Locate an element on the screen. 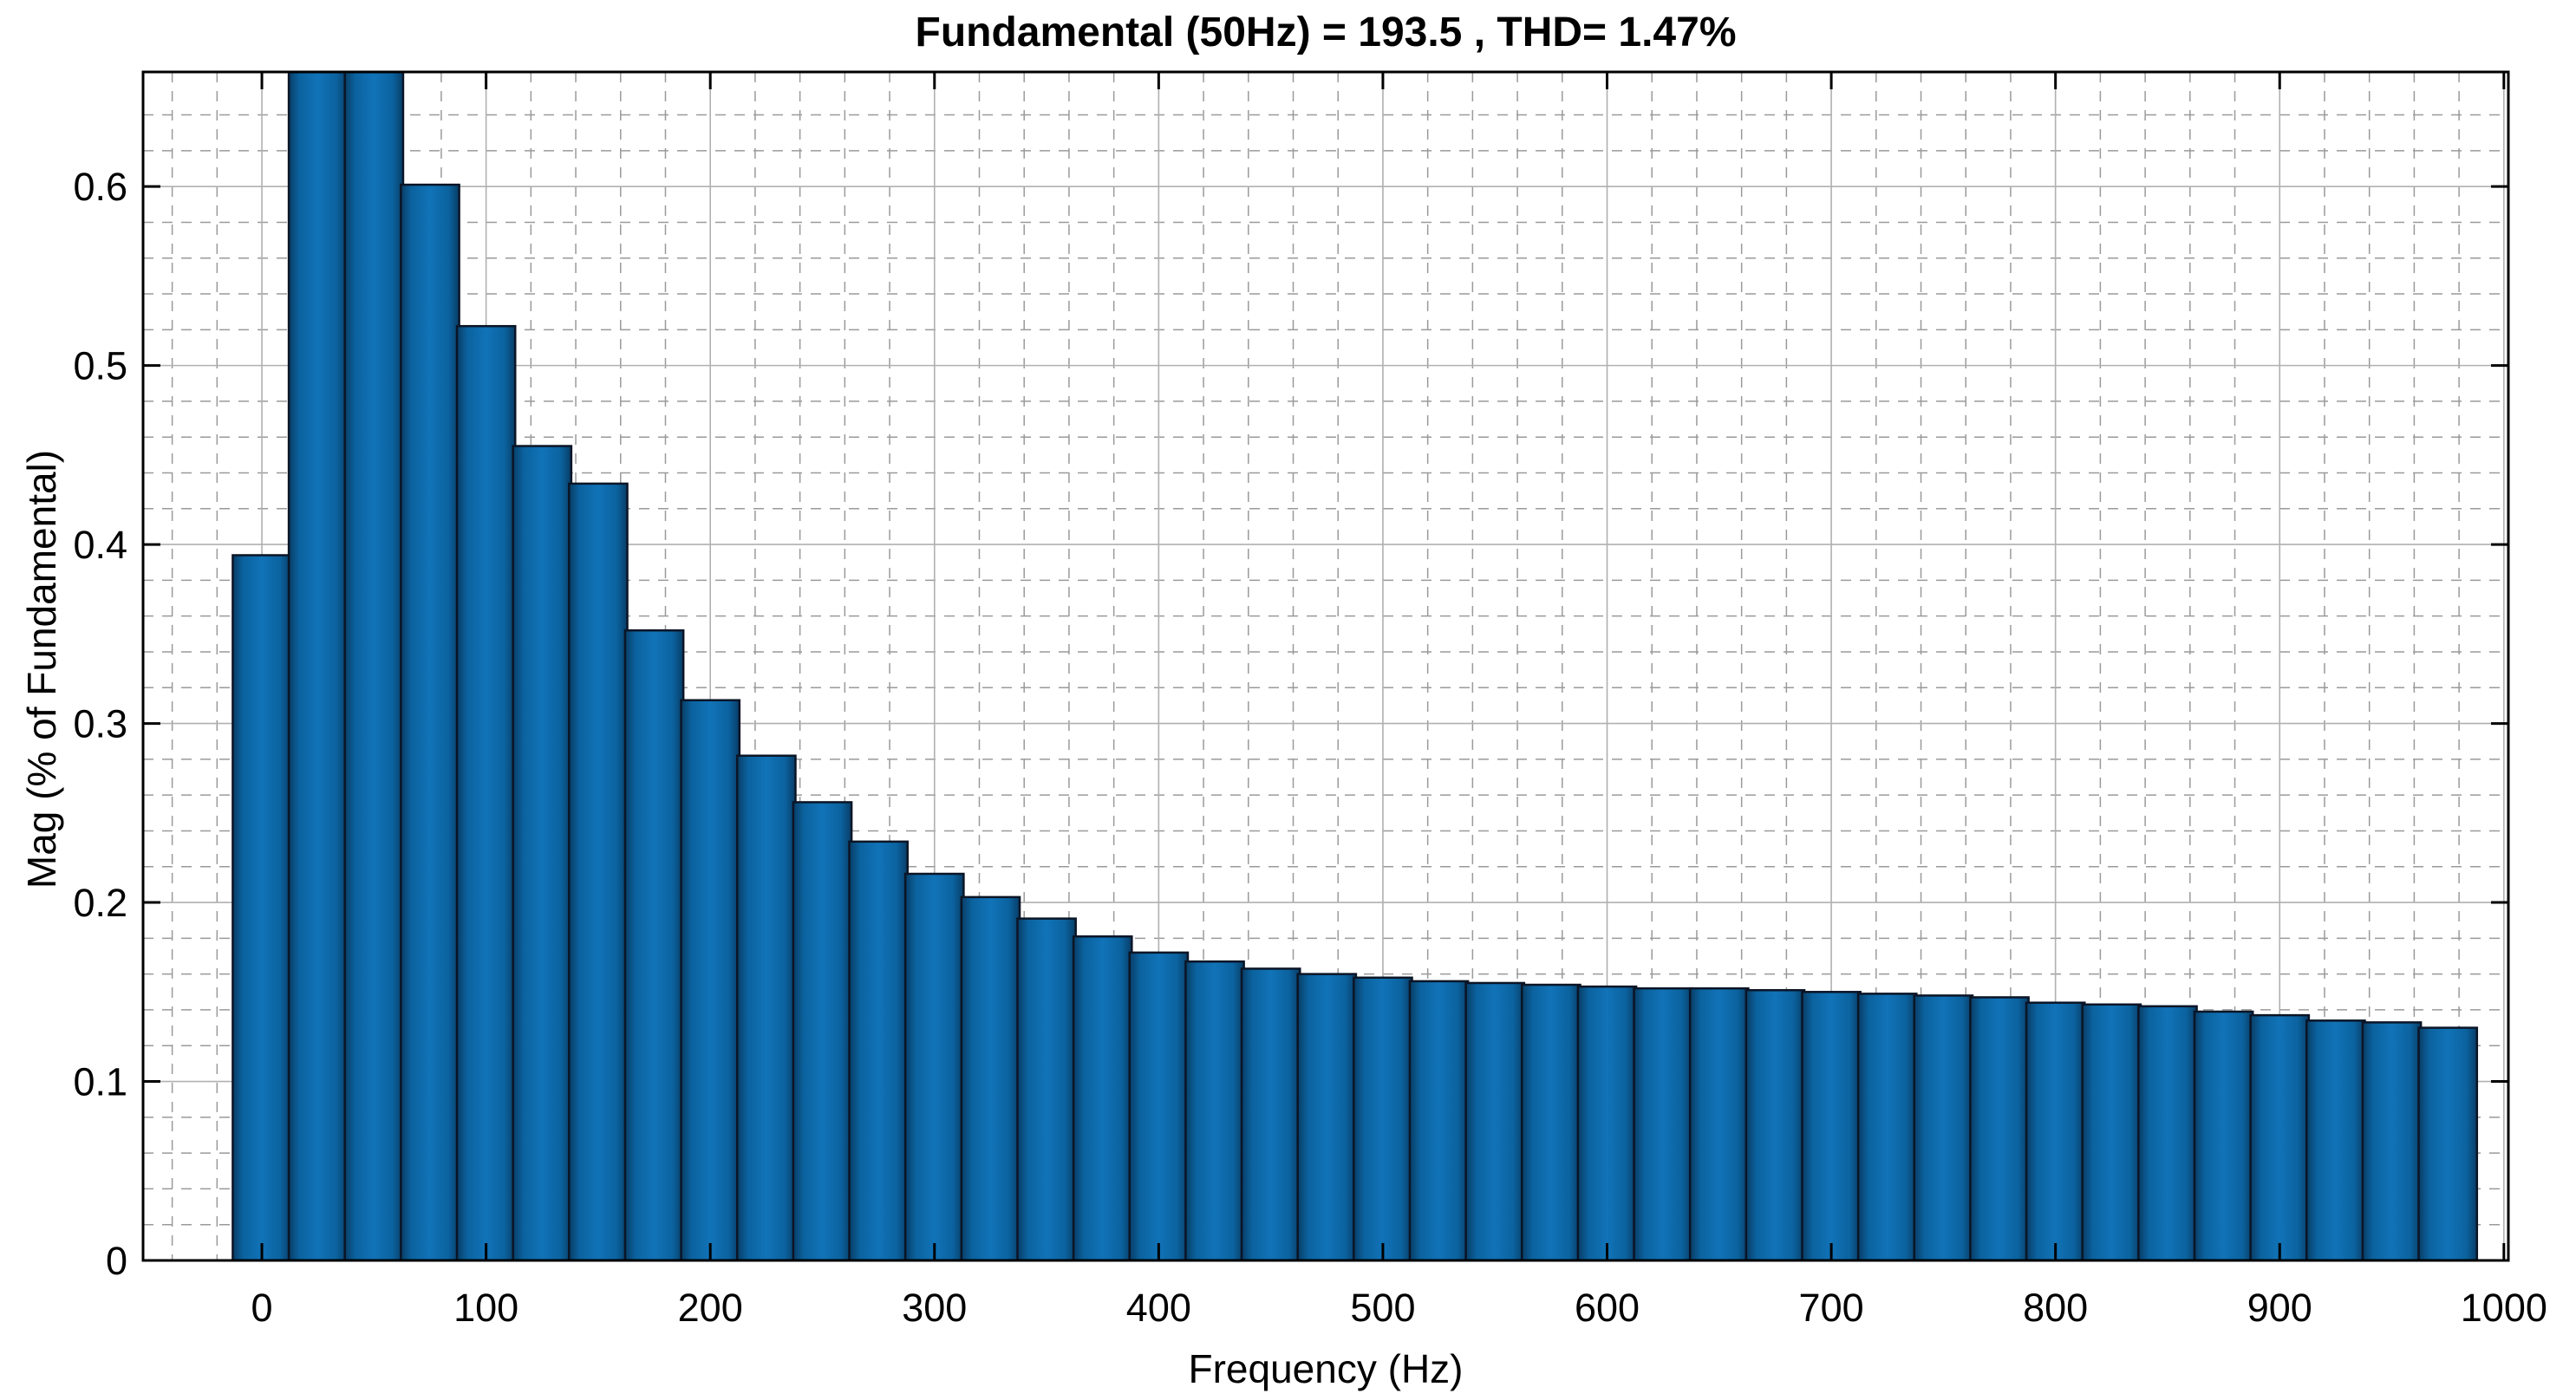  x-tick-label: 0 is located at coordinates (262, 1308).